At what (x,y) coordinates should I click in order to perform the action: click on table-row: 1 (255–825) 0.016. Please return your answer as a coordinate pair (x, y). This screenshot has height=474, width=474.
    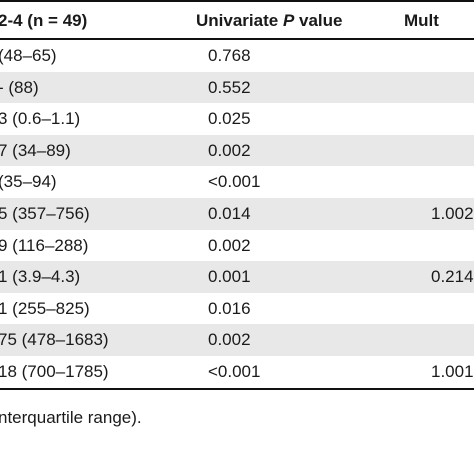
    Looking at the image, I should click on (237, 309).